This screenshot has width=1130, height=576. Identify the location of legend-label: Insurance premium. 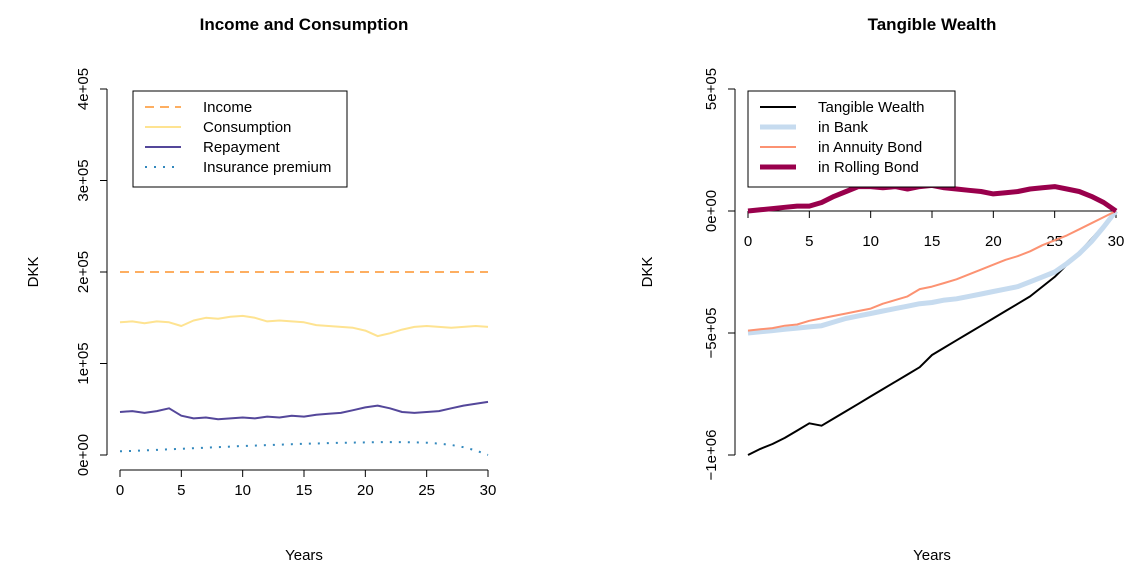
(267, 167).